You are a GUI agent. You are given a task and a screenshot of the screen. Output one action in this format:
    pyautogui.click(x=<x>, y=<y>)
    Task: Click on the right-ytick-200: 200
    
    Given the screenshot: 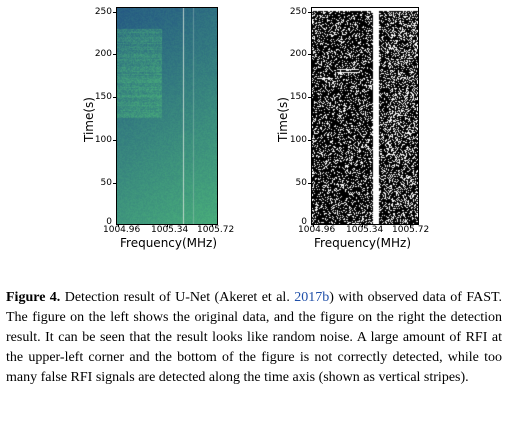 What is the action you would take?
    pyautogui.click(x=298, y=54)
    